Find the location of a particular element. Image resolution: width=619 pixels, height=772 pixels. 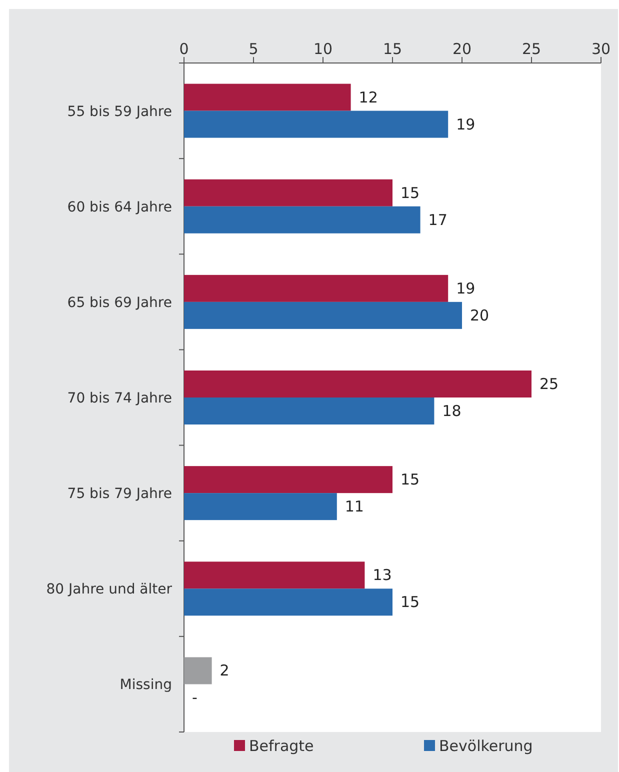

data-label: 17 is located at coordinates (438, 219).